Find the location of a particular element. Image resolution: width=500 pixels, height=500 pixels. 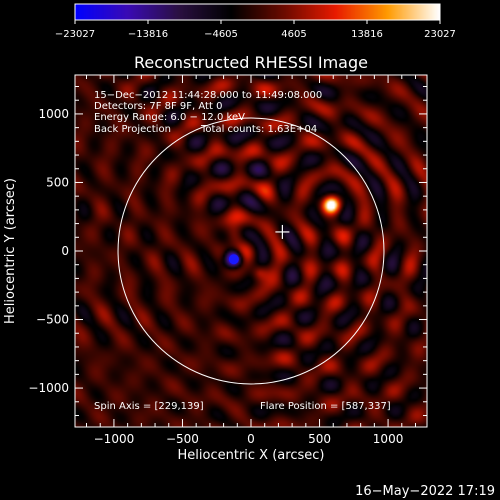

x-tick-label: 1000 is located at coordinates (388, 439).